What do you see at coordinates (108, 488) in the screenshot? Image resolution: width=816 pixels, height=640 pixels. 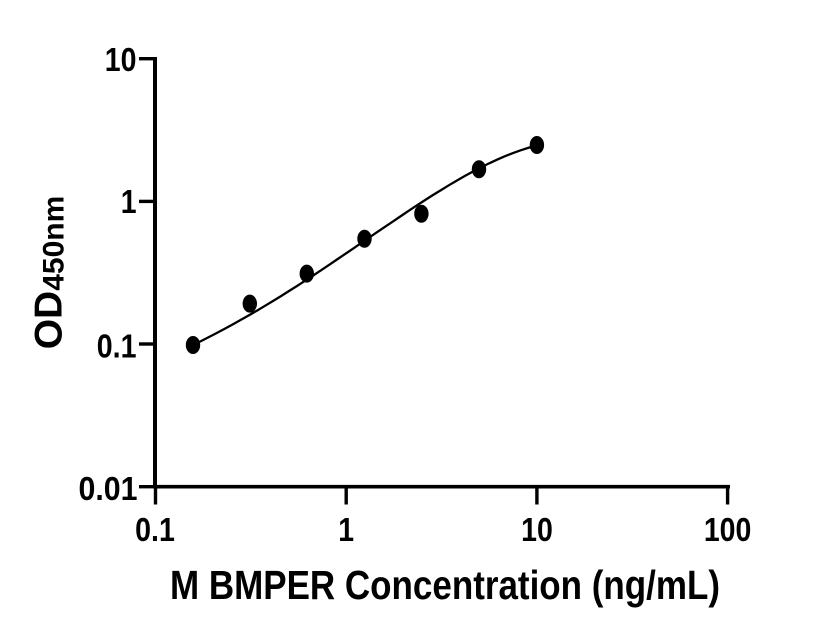 I see `svg-text: 0.01` at bounding box center [108, 488].